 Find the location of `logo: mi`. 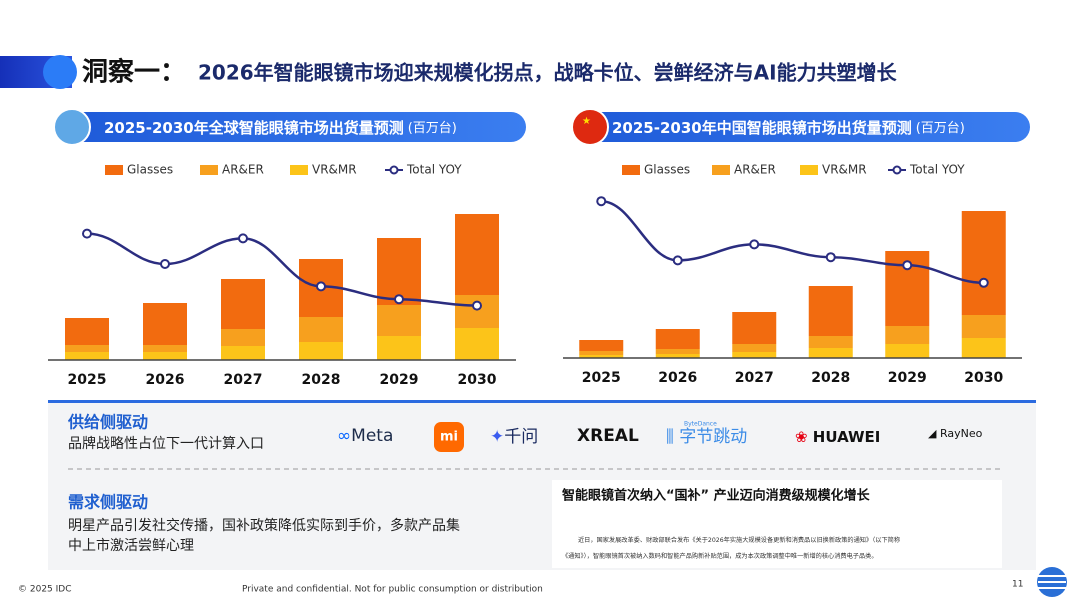

logo: mi is located at coordinates (449, 437).